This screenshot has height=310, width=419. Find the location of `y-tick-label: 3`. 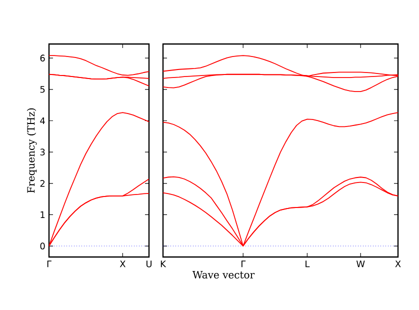

y-tick-label: 3 is located at coordinates (42, 152).